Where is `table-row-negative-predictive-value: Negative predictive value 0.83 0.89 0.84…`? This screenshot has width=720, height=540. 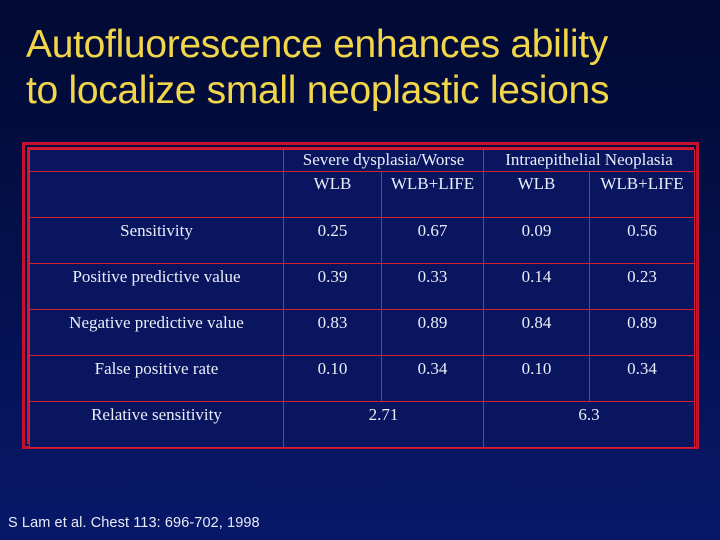
table-row-negative-predictive-value: Negative predictive value 0.83 0.89 0.84… is located at coordinates (362, 332).